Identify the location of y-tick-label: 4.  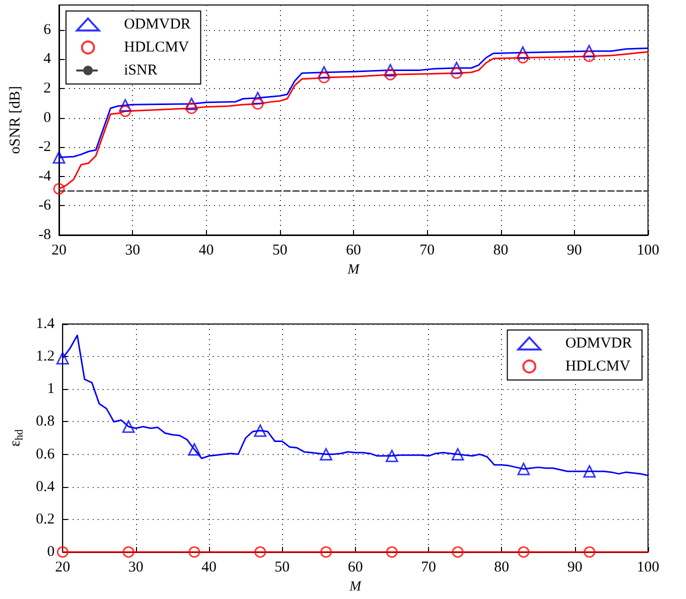
(48, 59).